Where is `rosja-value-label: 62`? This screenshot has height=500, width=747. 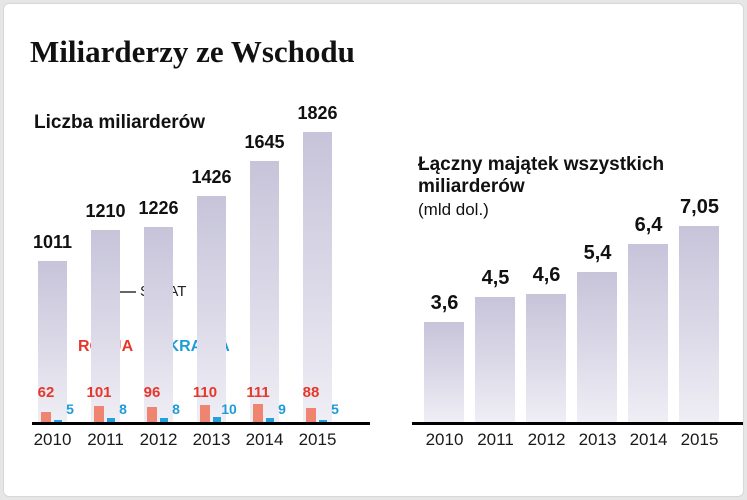 rosja-value-label: 62 is located at coordinates (46, 392).